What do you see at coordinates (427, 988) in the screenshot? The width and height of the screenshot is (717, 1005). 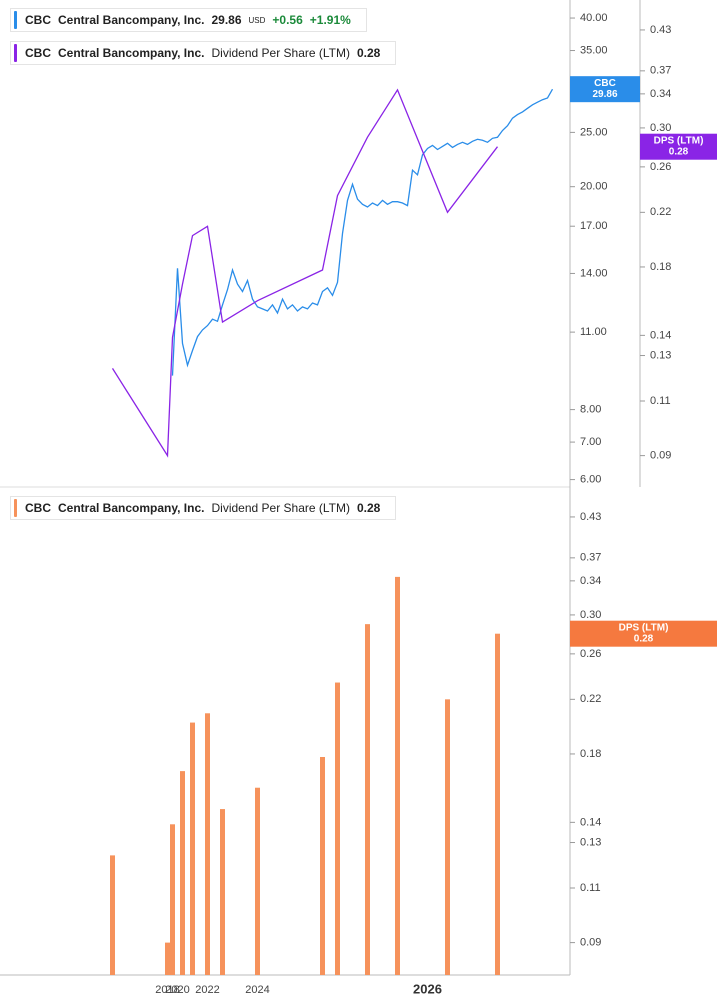 I see `x-tick-label: 2026` at bounding box center [427, 988].